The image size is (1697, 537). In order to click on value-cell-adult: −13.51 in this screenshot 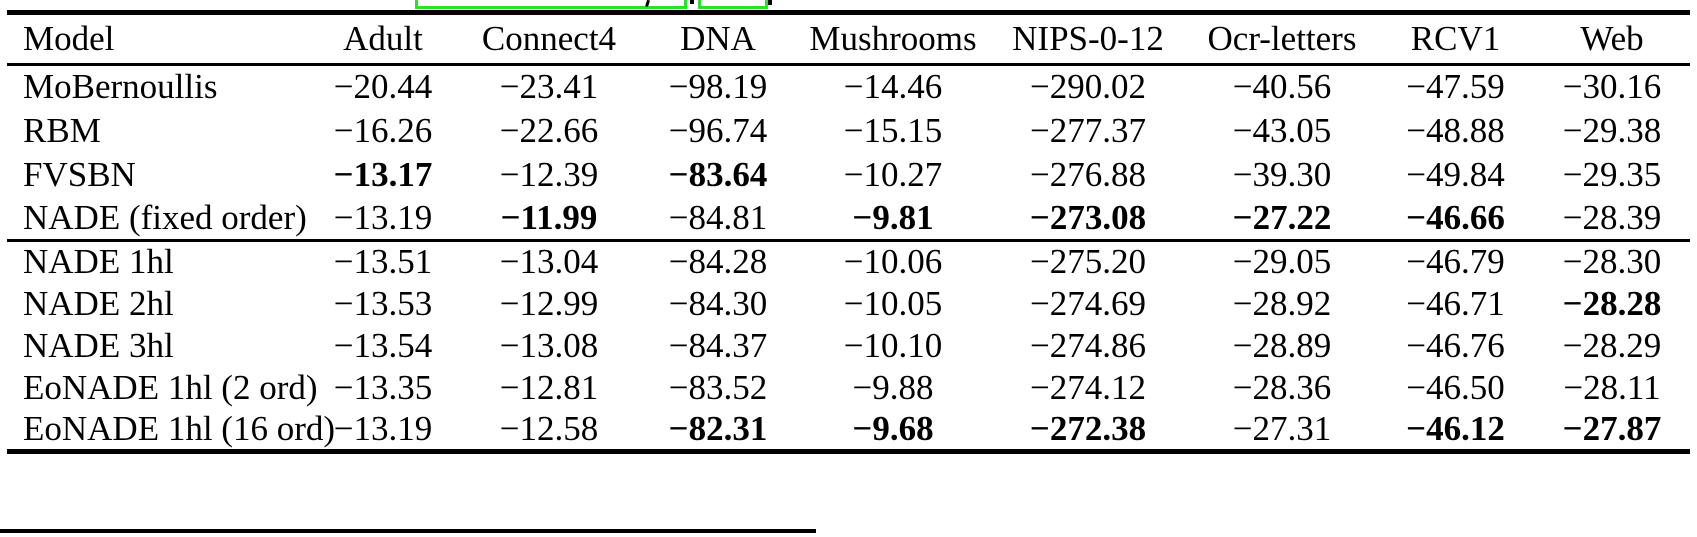, I will do `click(383, 261)`.